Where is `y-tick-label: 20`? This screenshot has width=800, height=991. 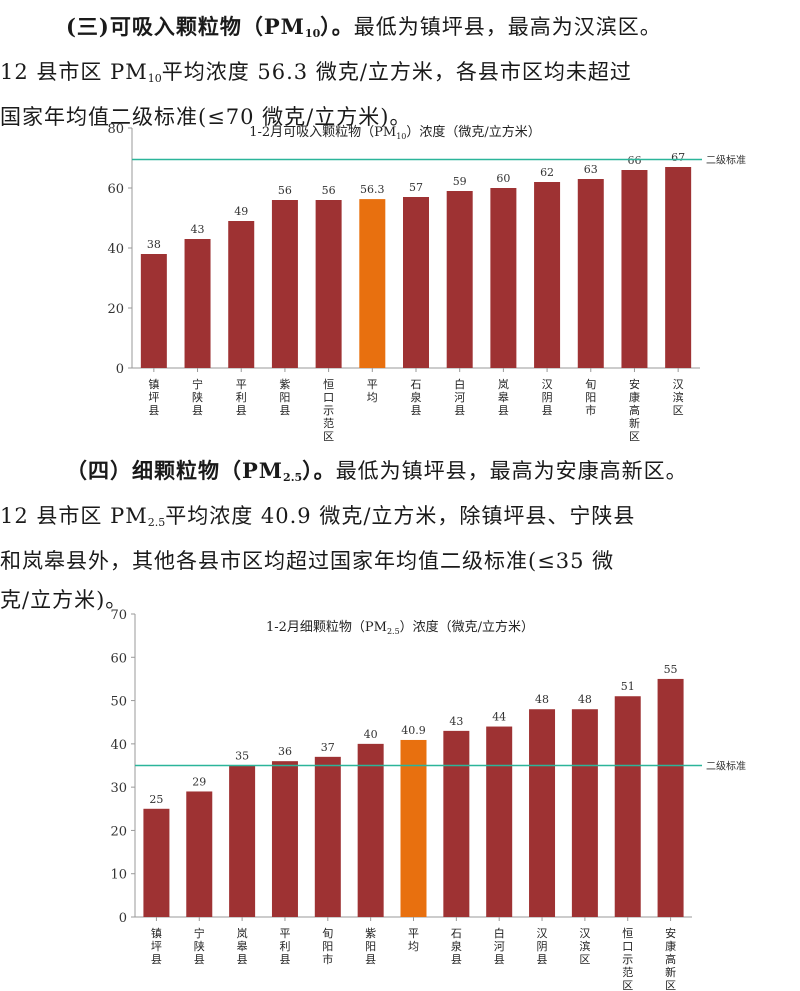 y-tick-label: 20 is located at coordinates (118, 831).